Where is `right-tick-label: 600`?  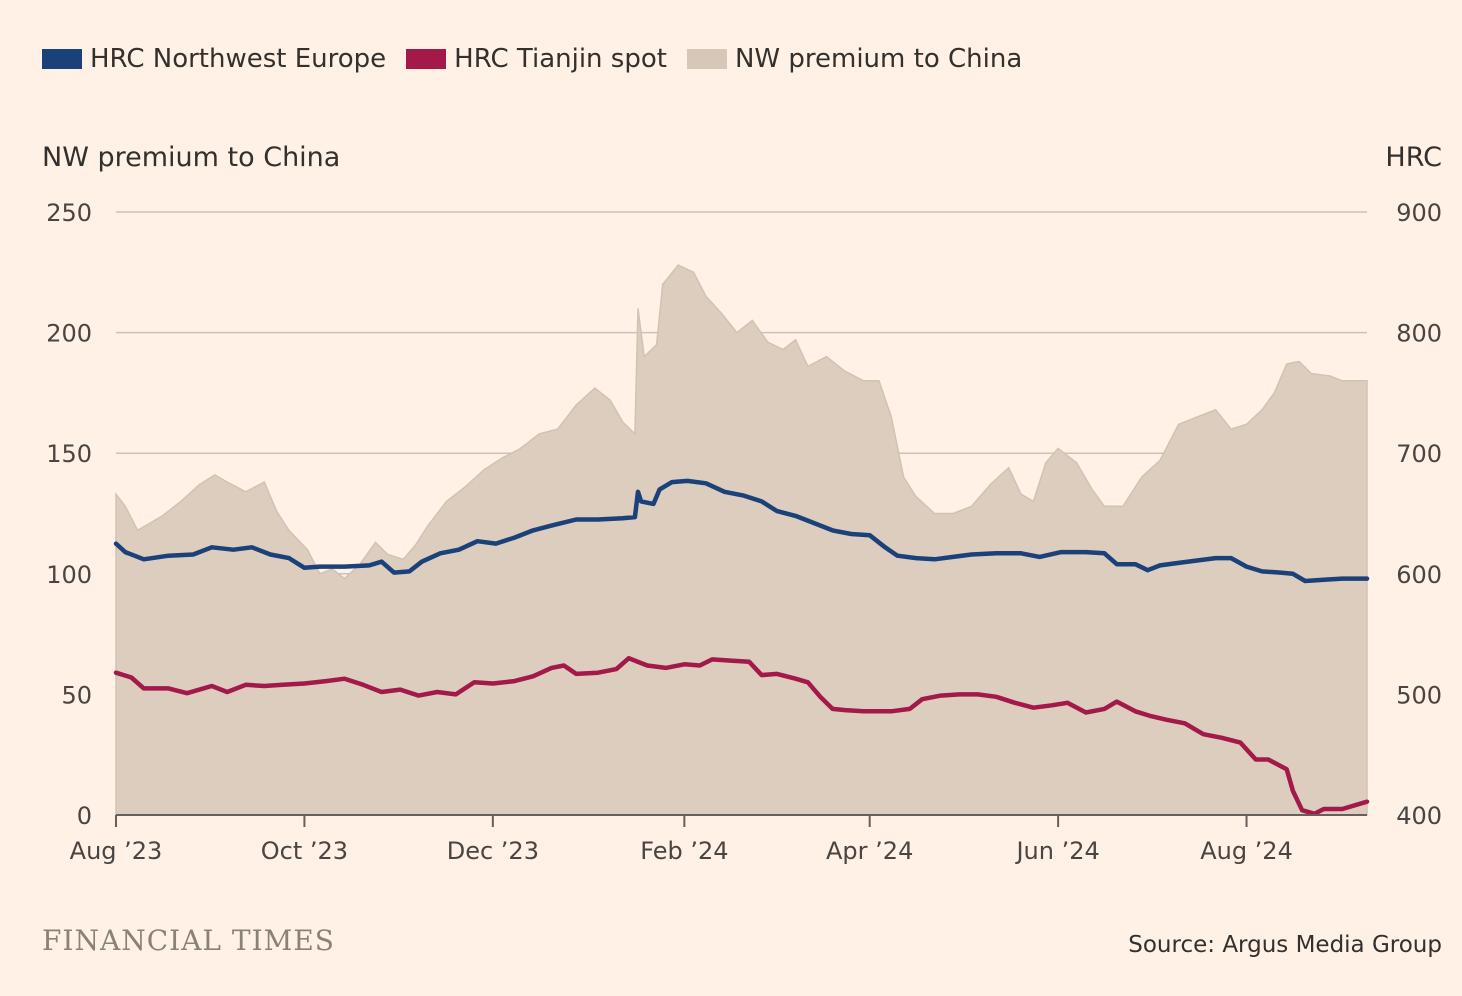
right-tick-label: 600 is located at coordinates (1419, 575).